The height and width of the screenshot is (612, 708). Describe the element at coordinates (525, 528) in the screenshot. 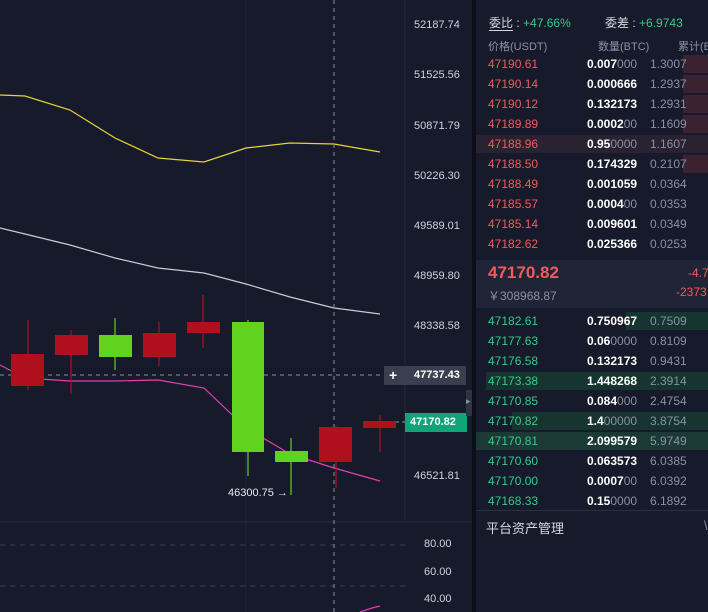

I see `platform-assets-label: 平台资产管理` at that location.